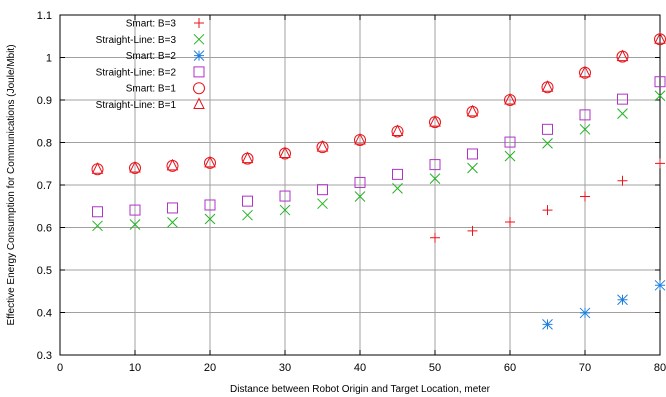 This screenshot has height=397, width=666. What do you see at coordinates (585, 368) in the screenshot?
I see `x-tick-label: 70` at bounding box center [585, 368].